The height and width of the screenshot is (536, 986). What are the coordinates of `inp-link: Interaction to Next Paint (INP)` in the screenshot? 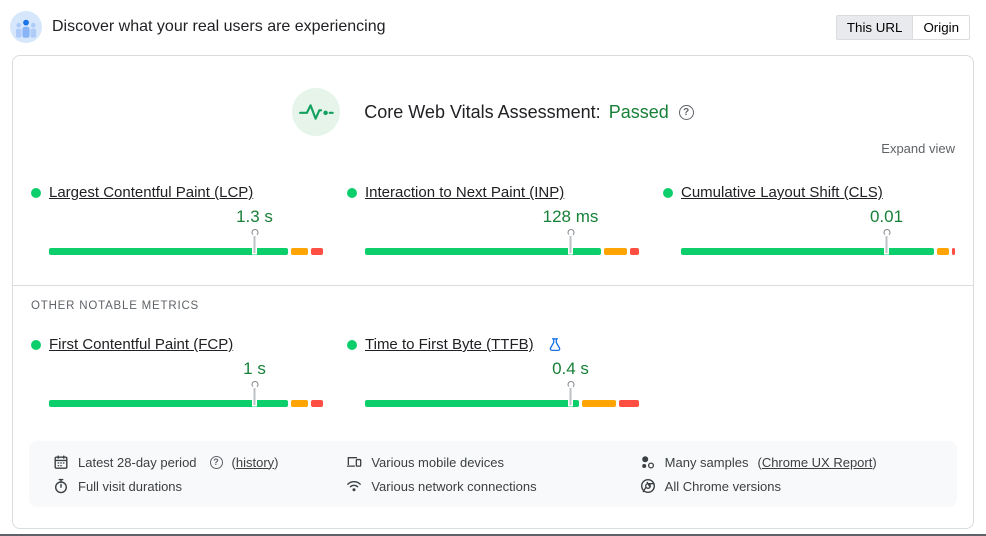 It's located at (465, 192).